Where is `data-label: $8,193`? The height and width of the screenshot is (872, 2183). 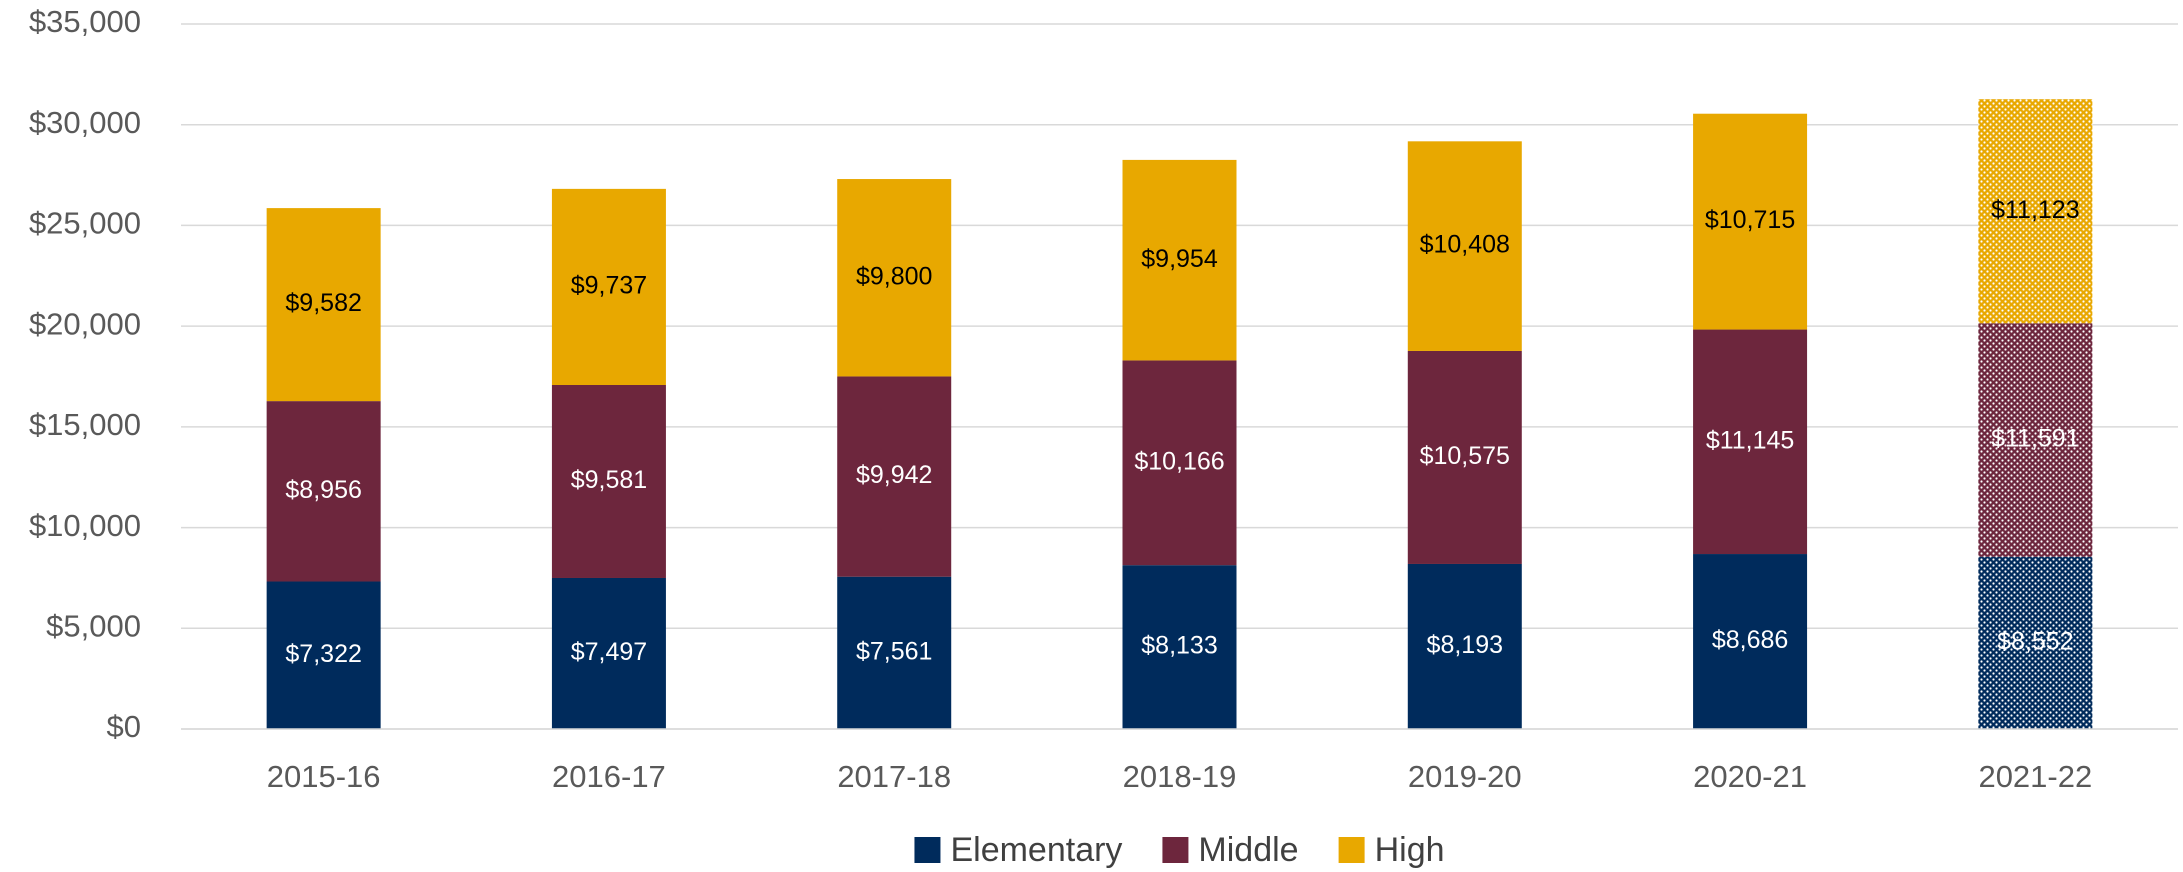
data-label: $8,193 is located at coordinates (1465, 645).